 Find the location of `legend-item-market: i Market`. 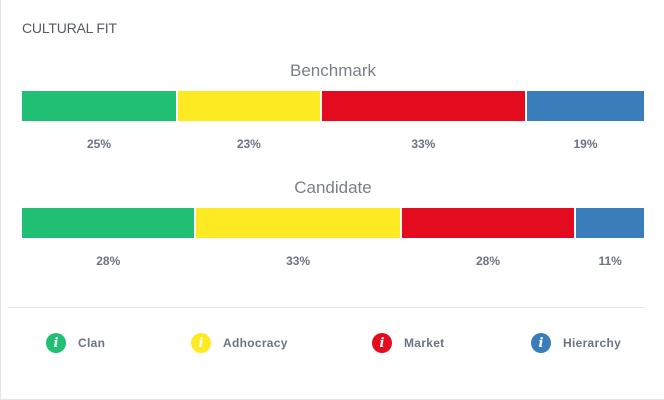

legend-item-market: i Market is located at coordinates (408, 343).